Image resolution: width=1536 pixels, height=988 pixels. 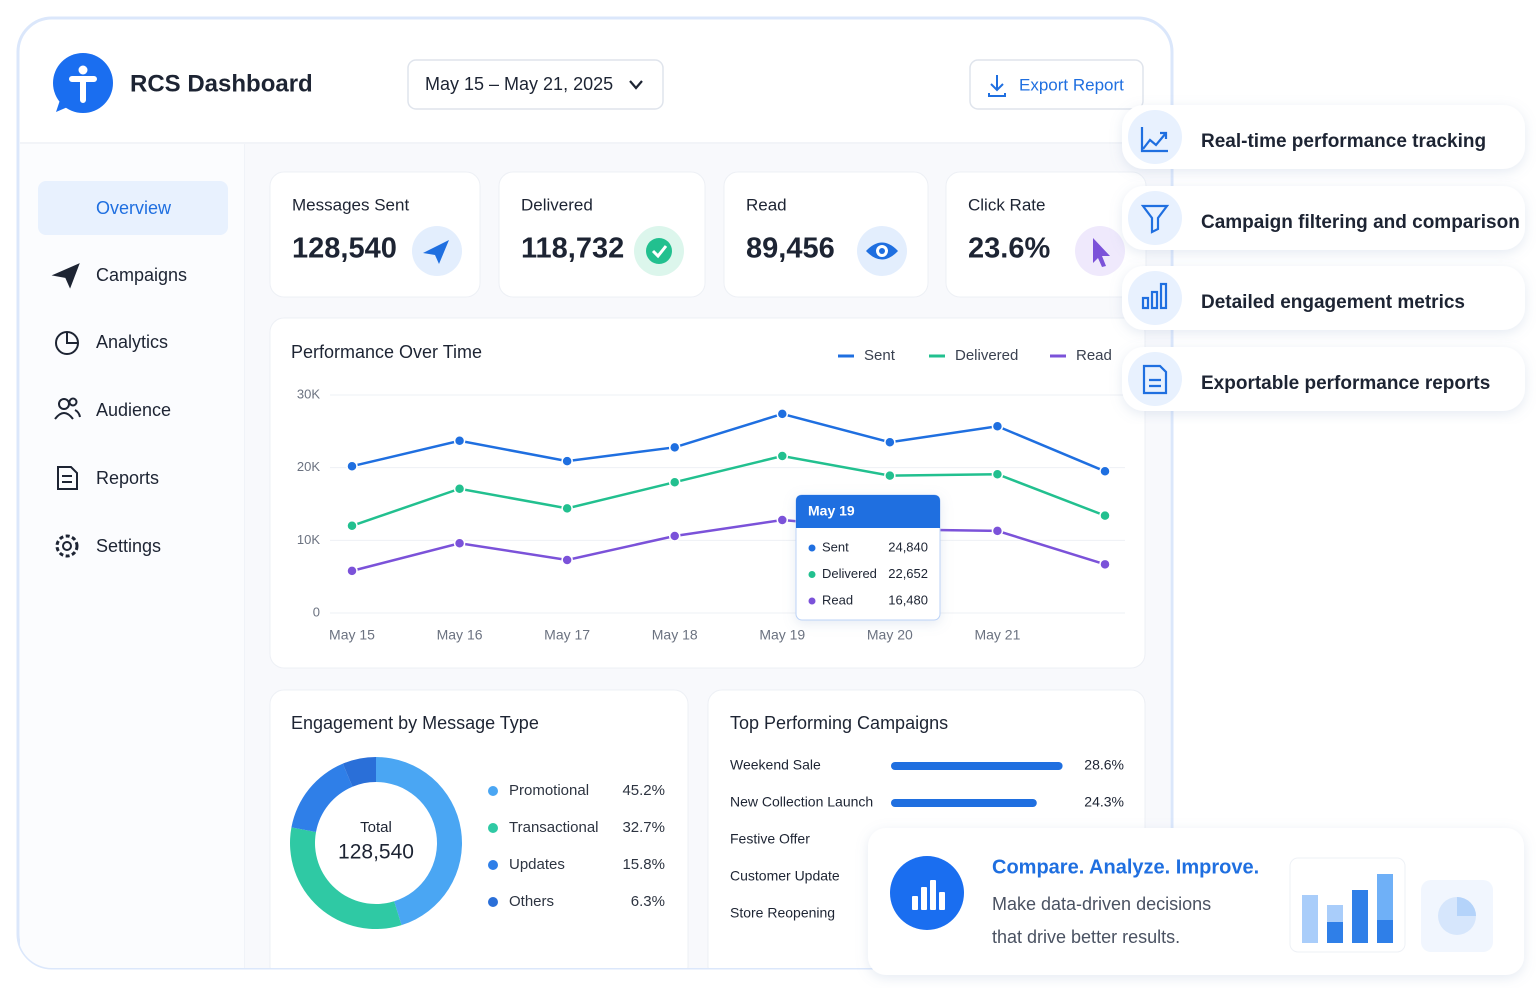 What do you see at coordinates (308, 539) in the screenshot?
I see `y-tick-label: 10K` at bounding box center [308, 539].